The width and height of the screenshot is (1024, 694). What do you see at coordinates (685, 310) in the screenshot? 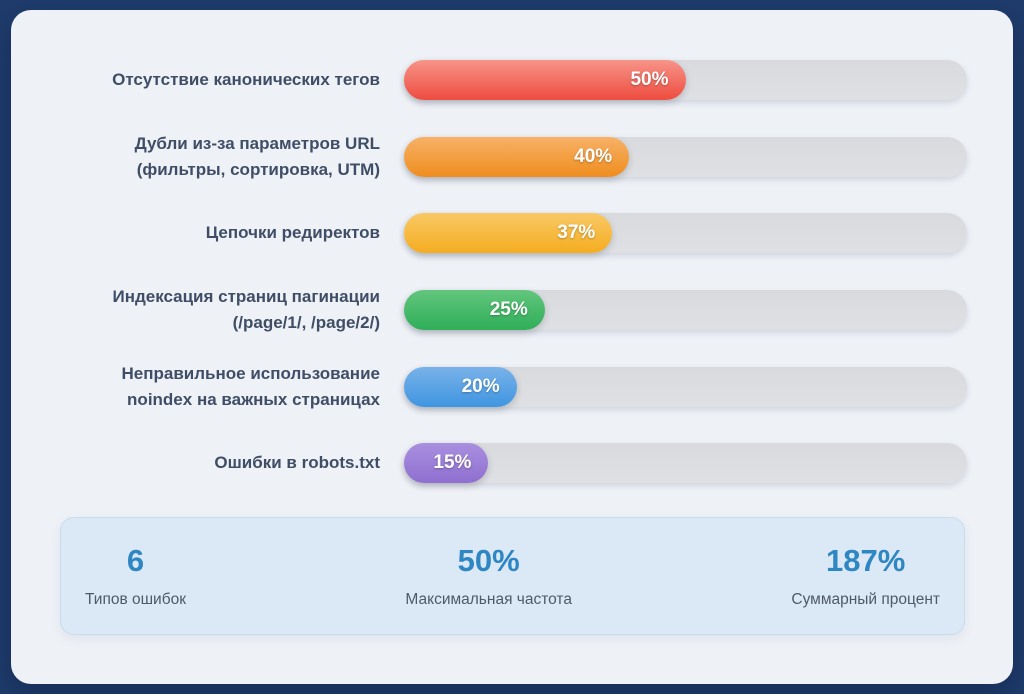
I see `bar-track: 25%` at bounding box center [685, 310].